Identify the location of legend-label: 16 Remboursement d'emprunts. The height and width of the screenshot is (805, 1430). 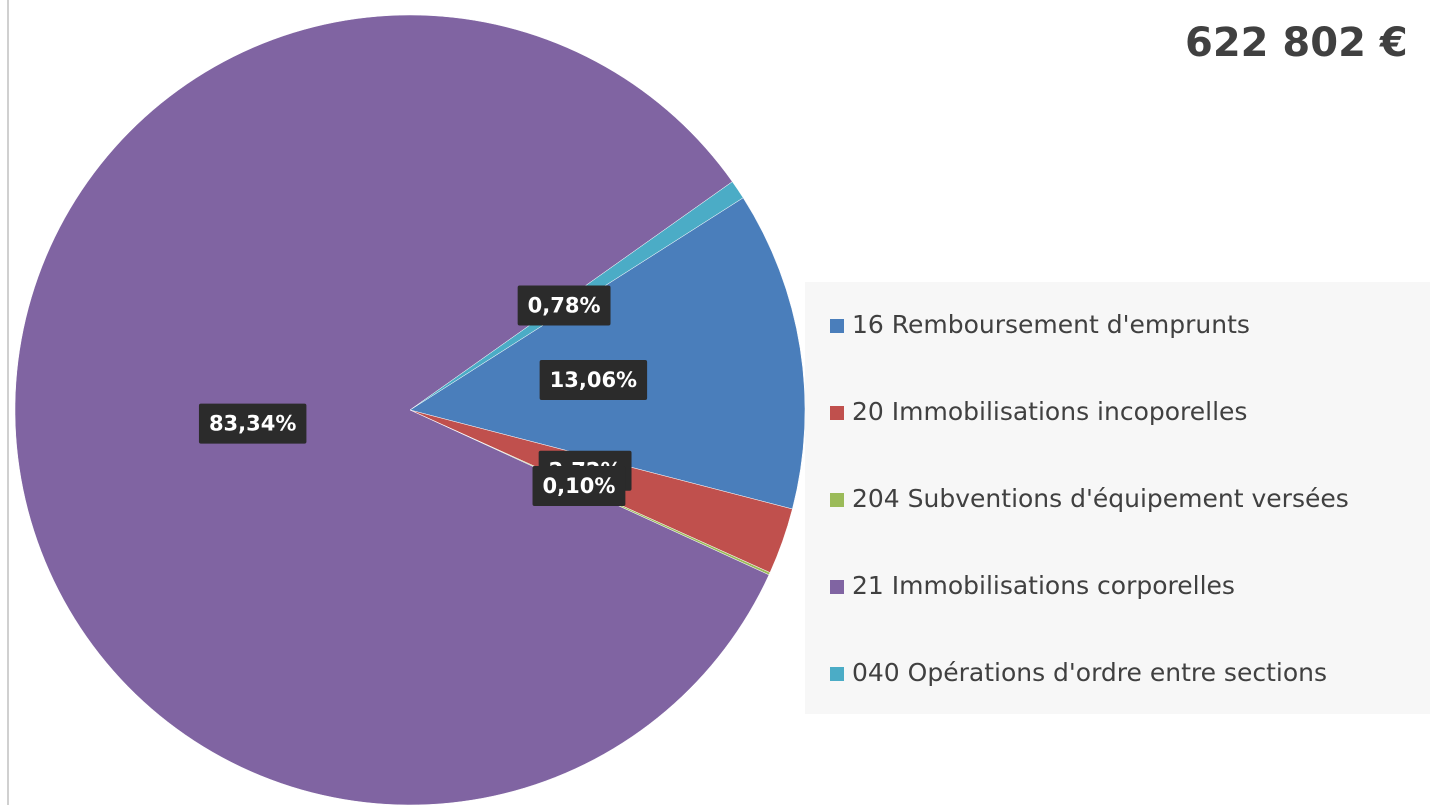
(1051, 324).